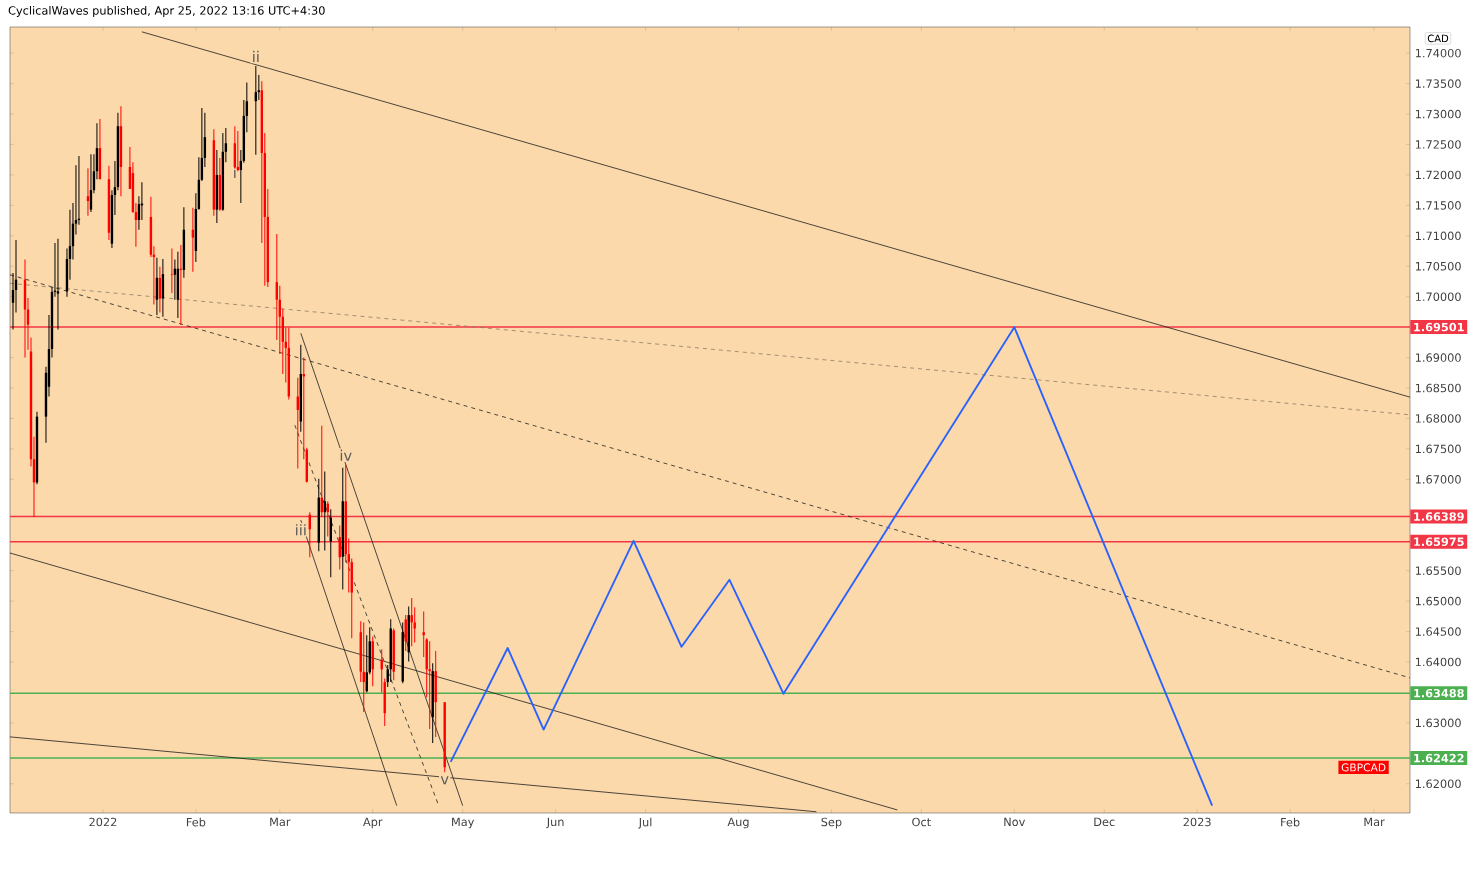  What do you see at coordinates (1197, 822) in the screenshot?
I see `x-tick-label: 2023` at bounding box center [1197, 822].